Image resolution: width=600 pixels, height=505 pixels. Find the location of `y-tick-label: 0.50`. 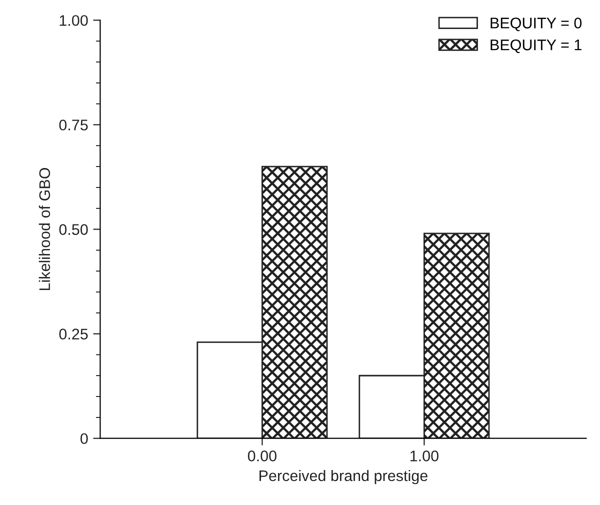

y-tick-label: 0.50 is located at coordinates (73, 229).